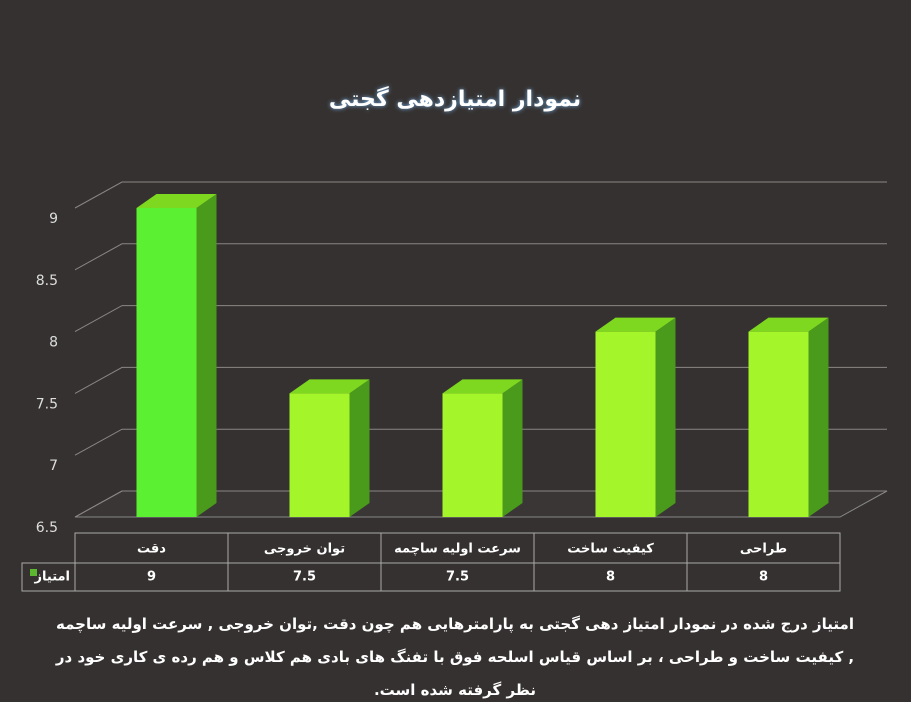  What do you see at coordinates (763, 549) in the screenshot?
I see `x-tick-label: طراحی` at bounding box center [763, 549].